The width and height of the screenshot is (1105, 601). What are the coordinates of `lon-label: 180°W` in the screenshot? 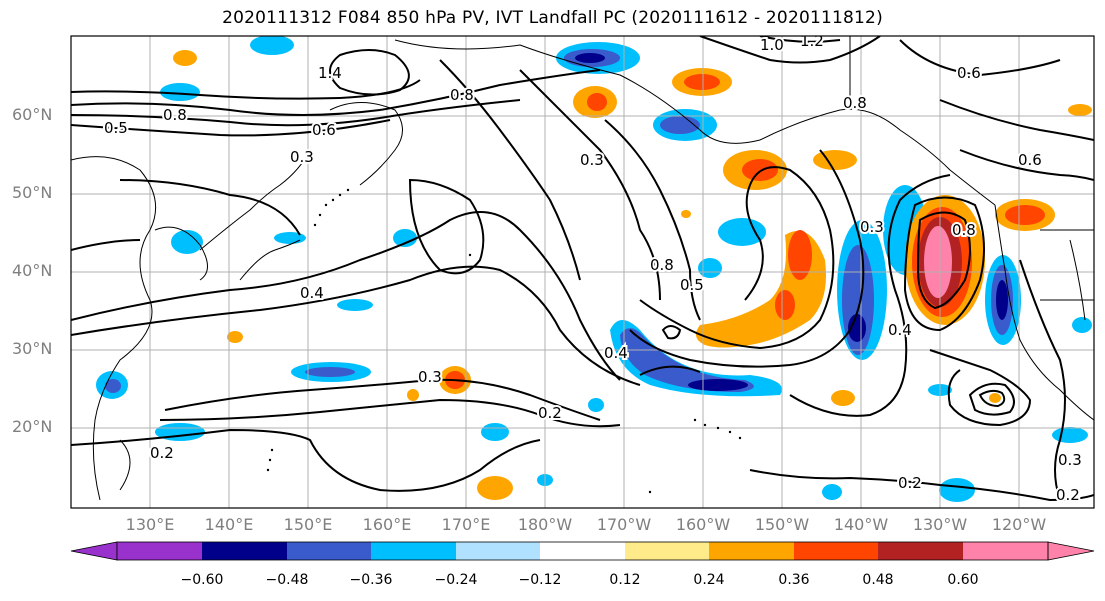 It's located at (545, 524).